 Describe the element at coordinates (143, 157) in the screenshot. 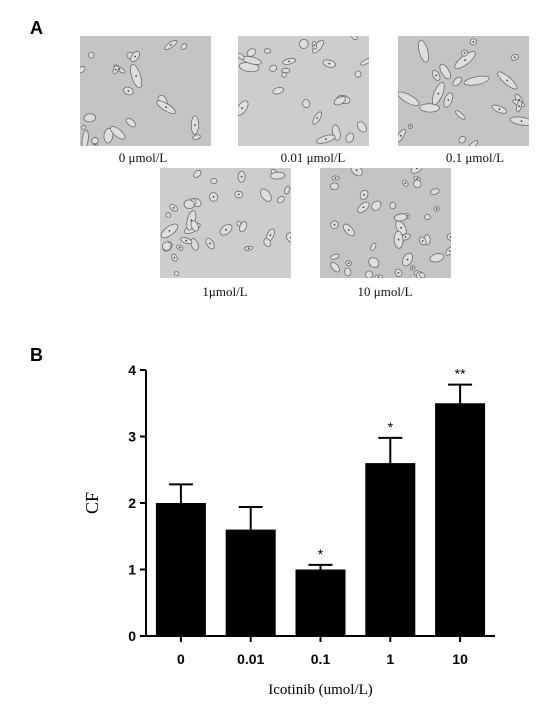

I see `caption-0: 0 μmol/L` at that location.